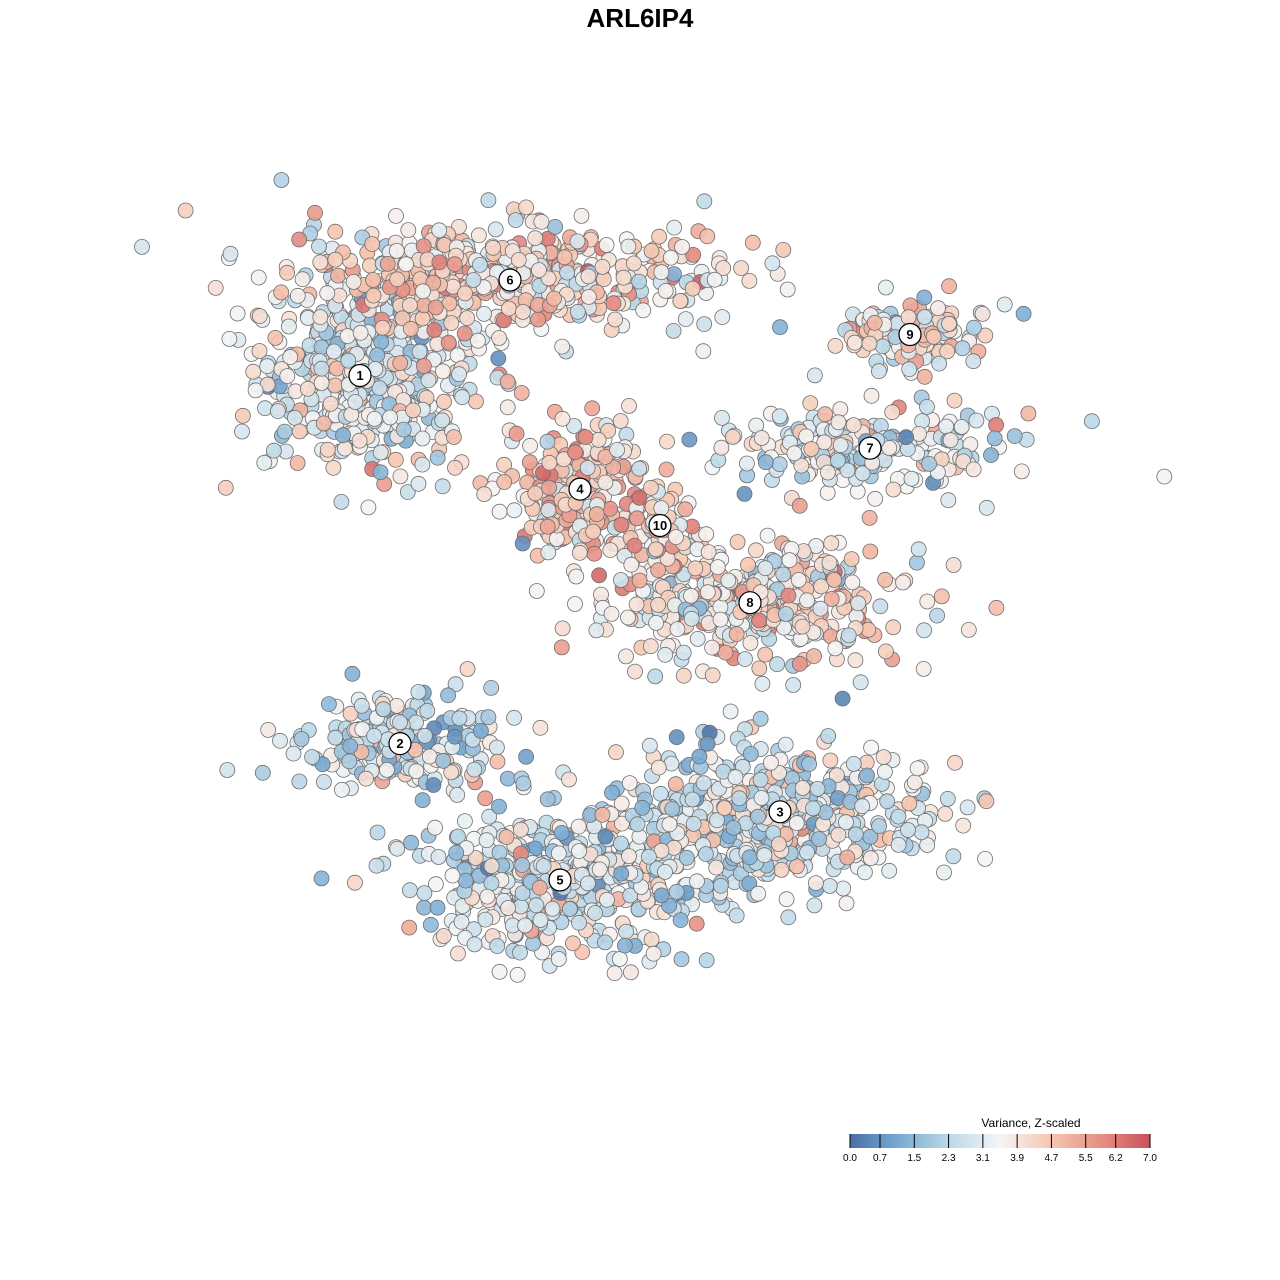  Describe the element at coordinates (660, 525) in the screenshot. I see `cluster-label-10: 10` at that location.